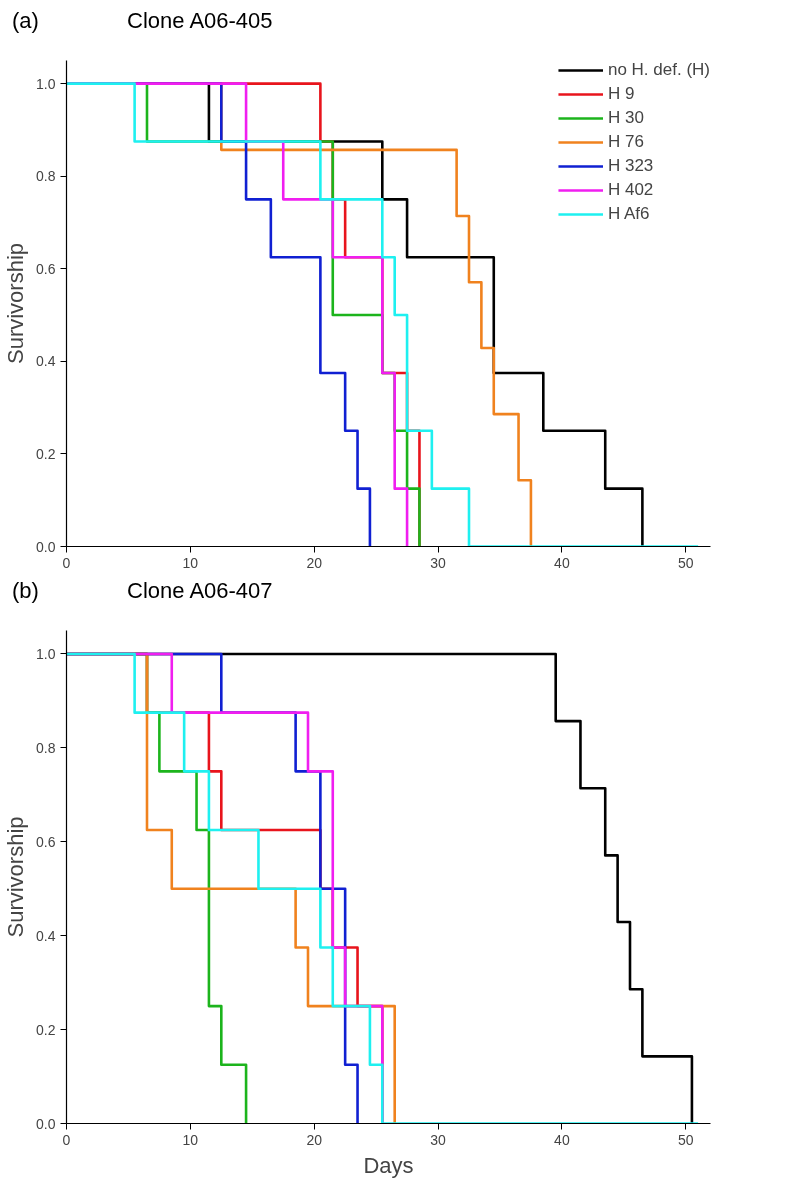  I want to click on text: (a), so click(25, 21).